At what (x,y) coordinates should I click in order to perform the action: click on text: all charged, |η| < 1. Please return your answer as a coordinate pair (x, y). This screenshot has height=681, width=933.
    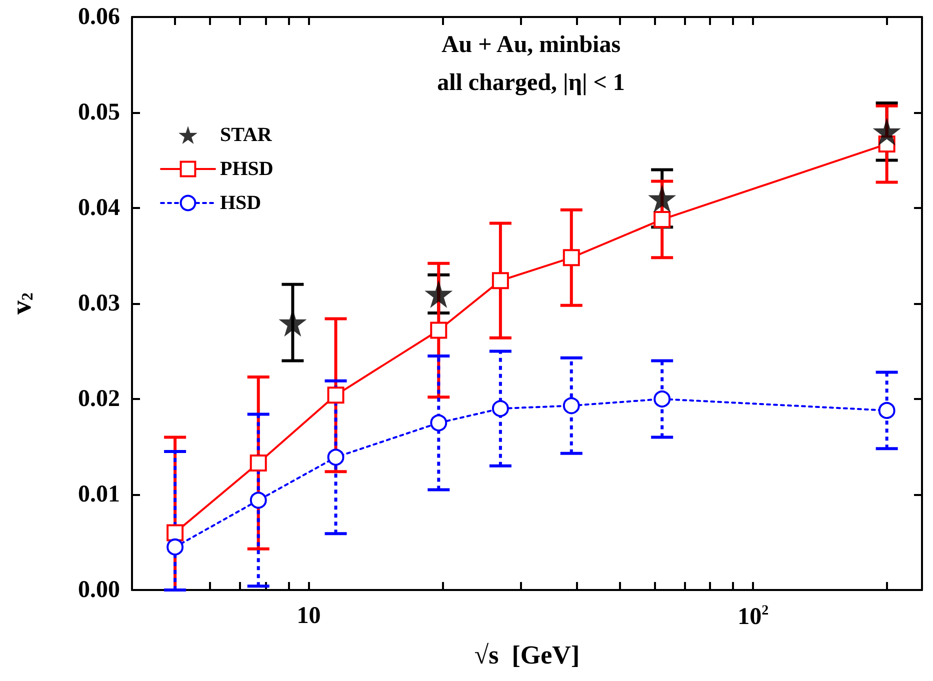
    Looking at the image, I should click on (531, 83).